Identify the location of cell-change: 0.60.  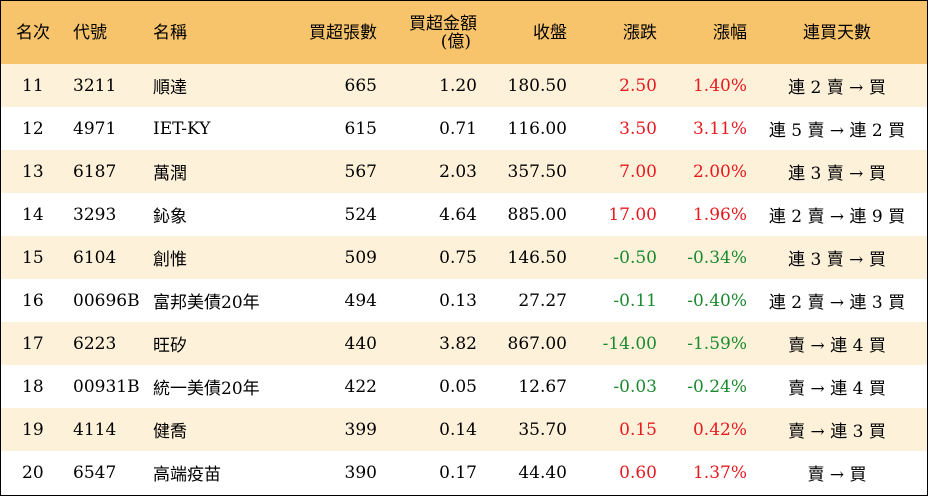
(638, 472).